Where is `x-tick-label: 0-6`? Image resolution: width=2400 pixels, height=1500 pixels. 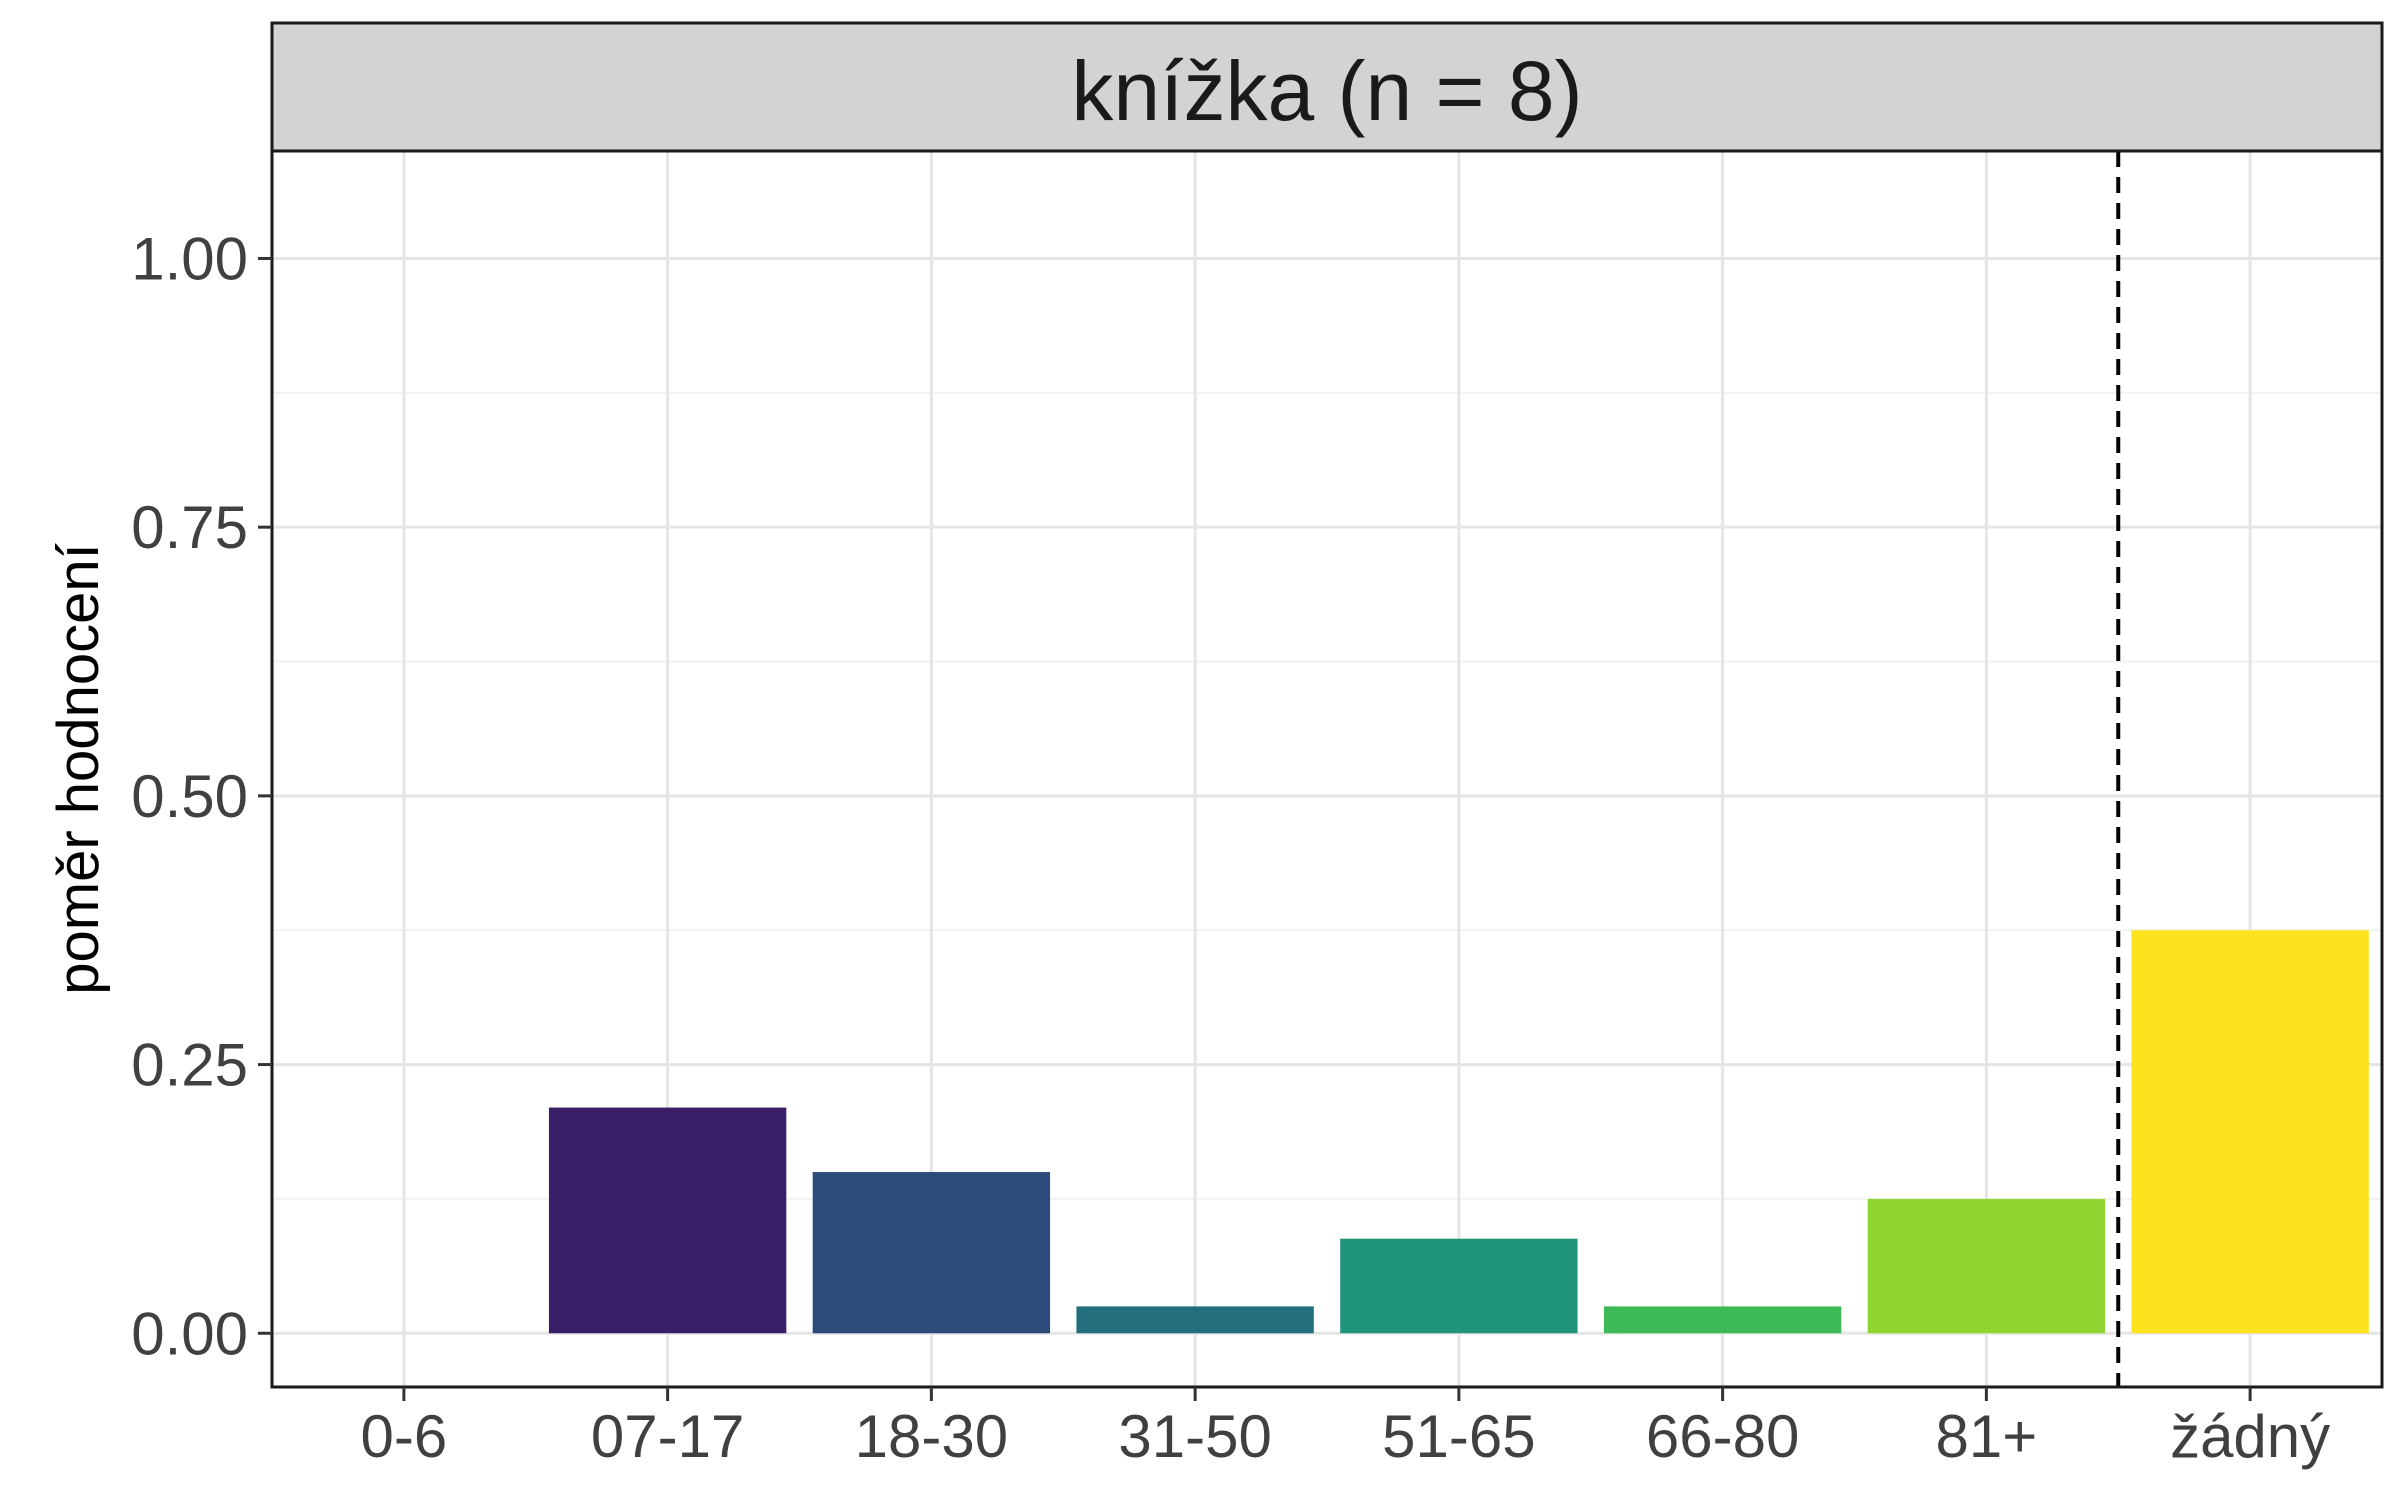
x-tick-label: 0-6 is located at coordinates (404, 1436).